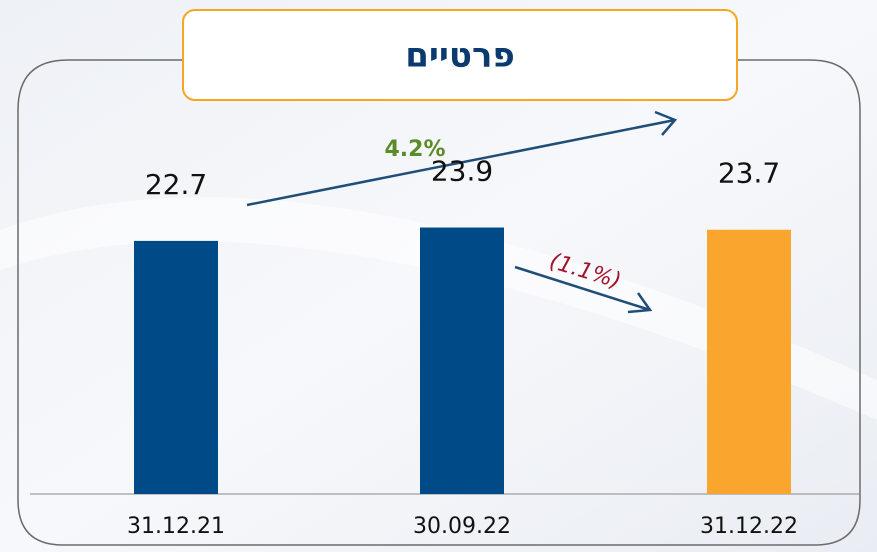 This screenshot has height=552, width=877. Describe the element at coordinates (749, 526) in the screenshot. I see `x-tick-label: 31.12.22` at that location.